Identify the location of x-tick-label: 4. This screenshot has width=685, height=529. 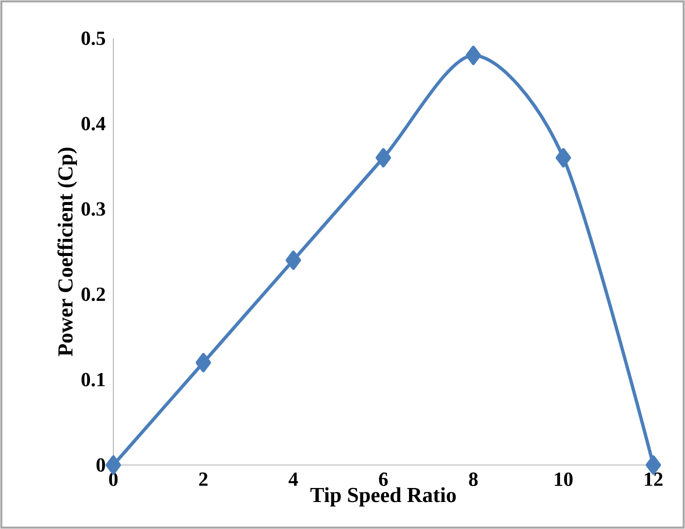
(293, 479).